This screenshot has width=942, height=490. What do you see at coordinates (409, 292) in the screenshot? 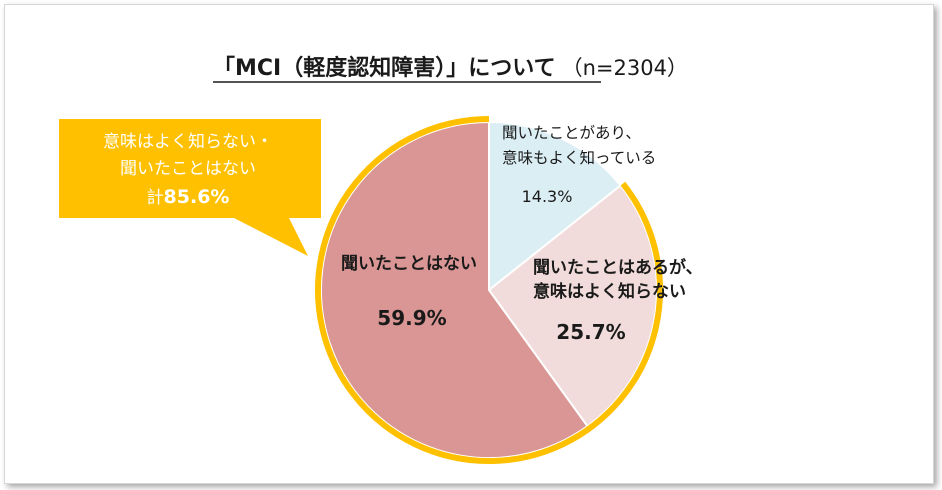
I see `slice-label-group-2: 聞いたことはない 59.9%` at bounding box center [409, 292].